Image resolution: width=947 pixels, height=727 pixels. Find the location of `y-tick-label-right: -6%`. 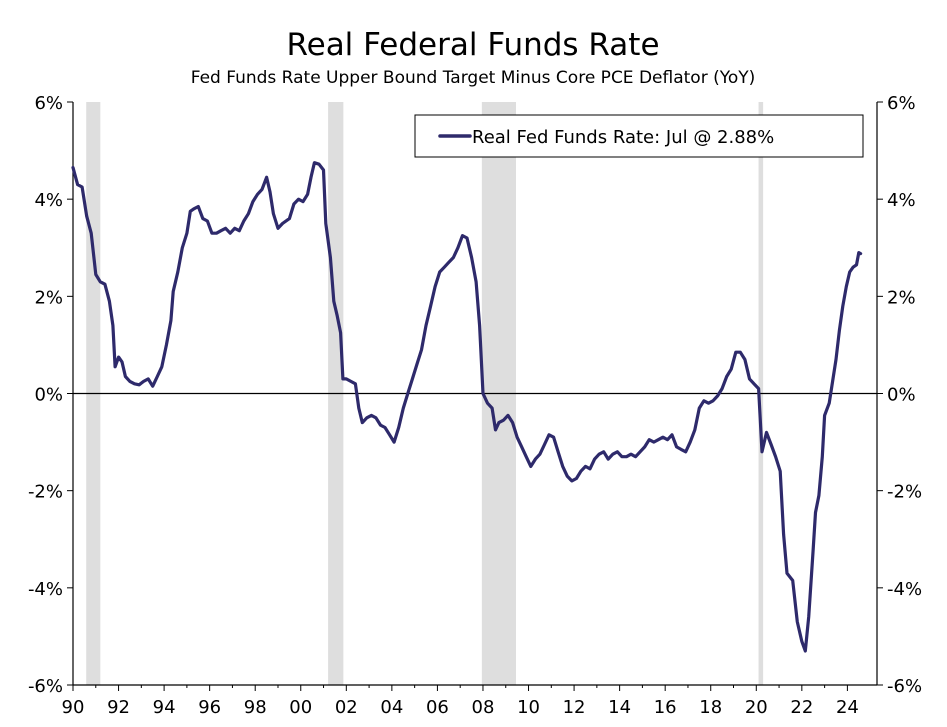

y-tick-label-right: -6% is located at coordinates (904, 686).